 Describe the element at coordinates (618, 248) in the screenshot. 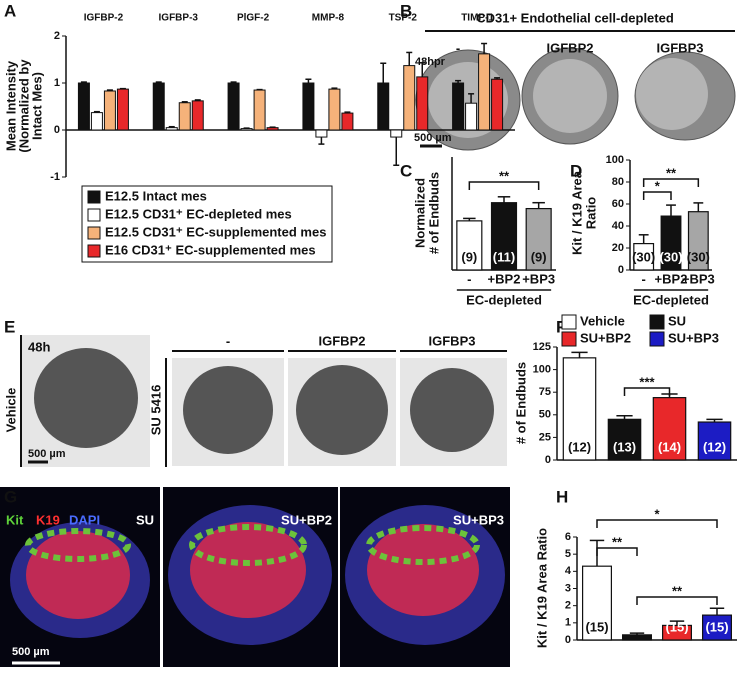

I see `y-tick-label: 20` at that location.